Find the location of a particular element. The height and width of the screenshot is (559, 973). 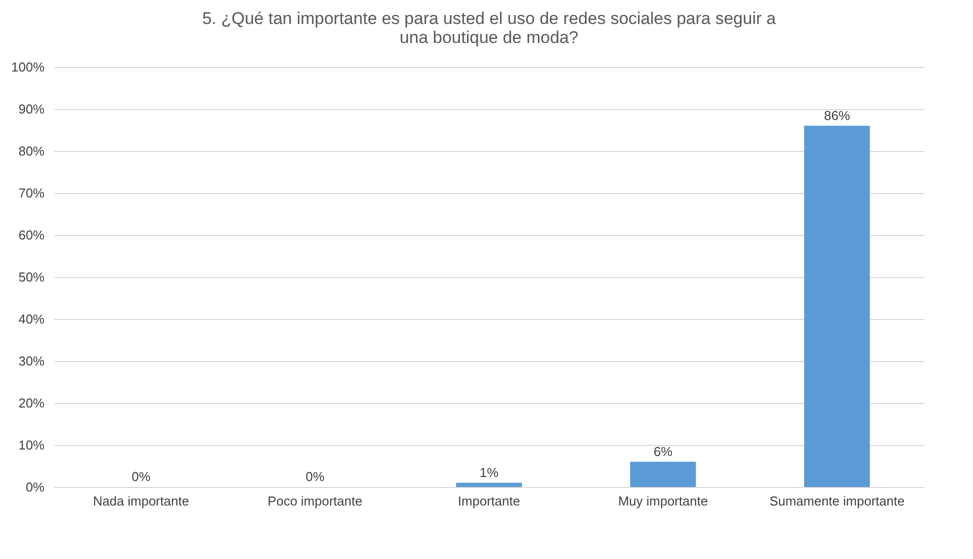

y-tick-label: 0% is located at coordinates (35, 487).